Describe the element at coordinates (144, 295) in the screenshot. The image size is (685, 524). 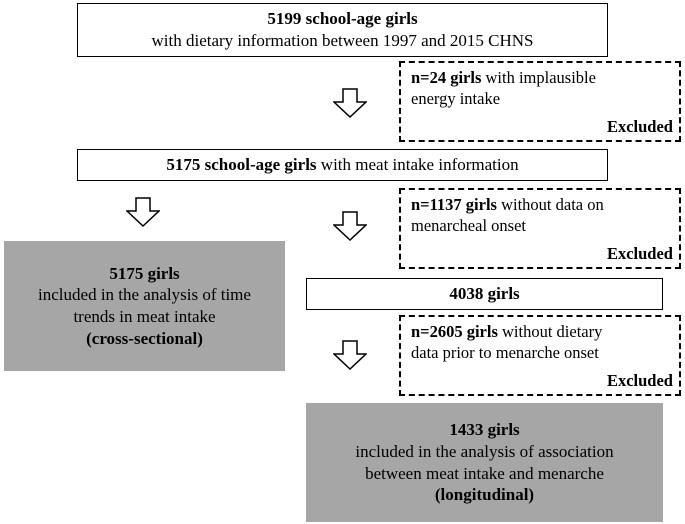
I see `cross-sectional-desc-1: included in the analysis of time` at that location.